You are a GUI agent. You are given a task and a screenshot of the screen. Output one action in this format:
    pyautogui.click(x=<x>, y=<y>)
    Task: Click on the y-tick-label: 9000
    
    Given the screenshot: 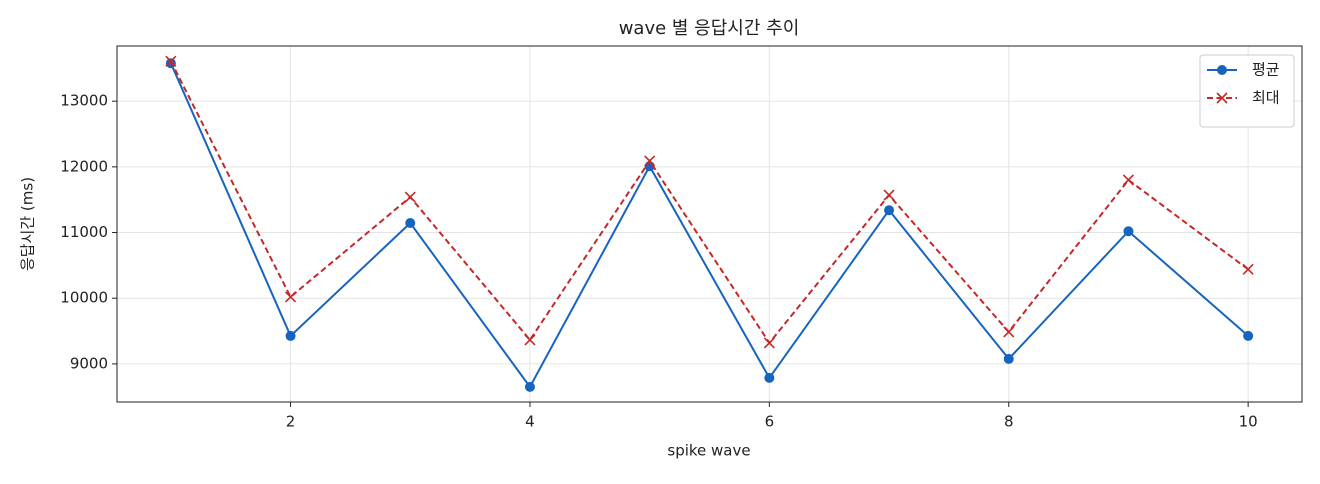 What is the action you would take?
    pyautogui.click(x=89, y=363)
    